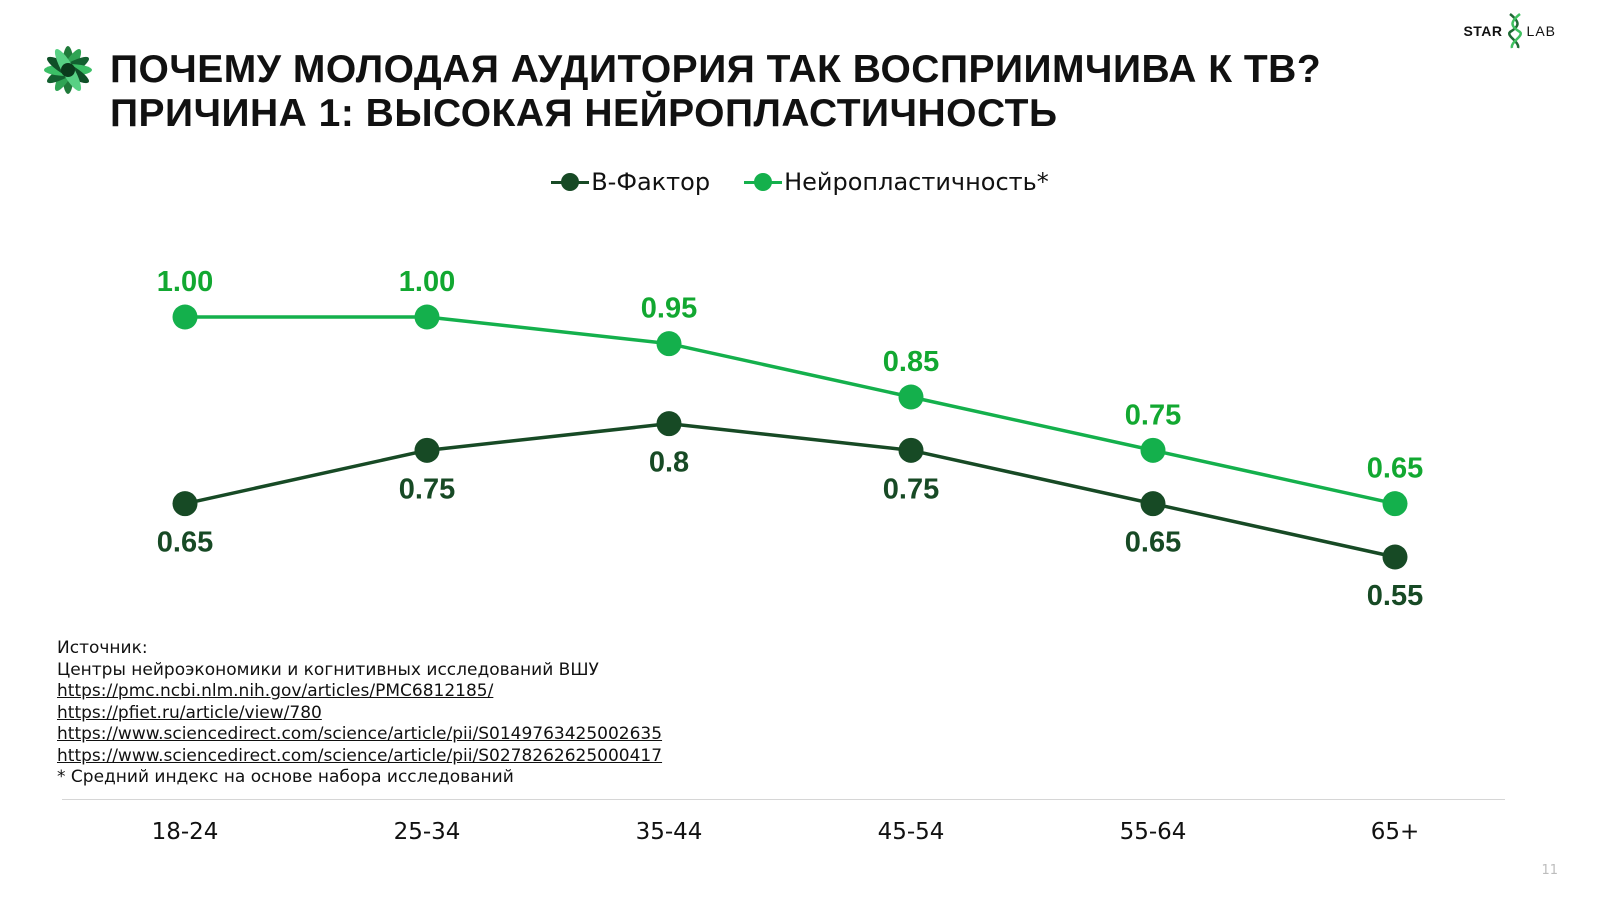 The height and width of the screenshot is (900, 1600). What do you see at coordinates (1549, 870) in the screenshot?
I see `page-number: 11` at bounding box center [1549, 870].